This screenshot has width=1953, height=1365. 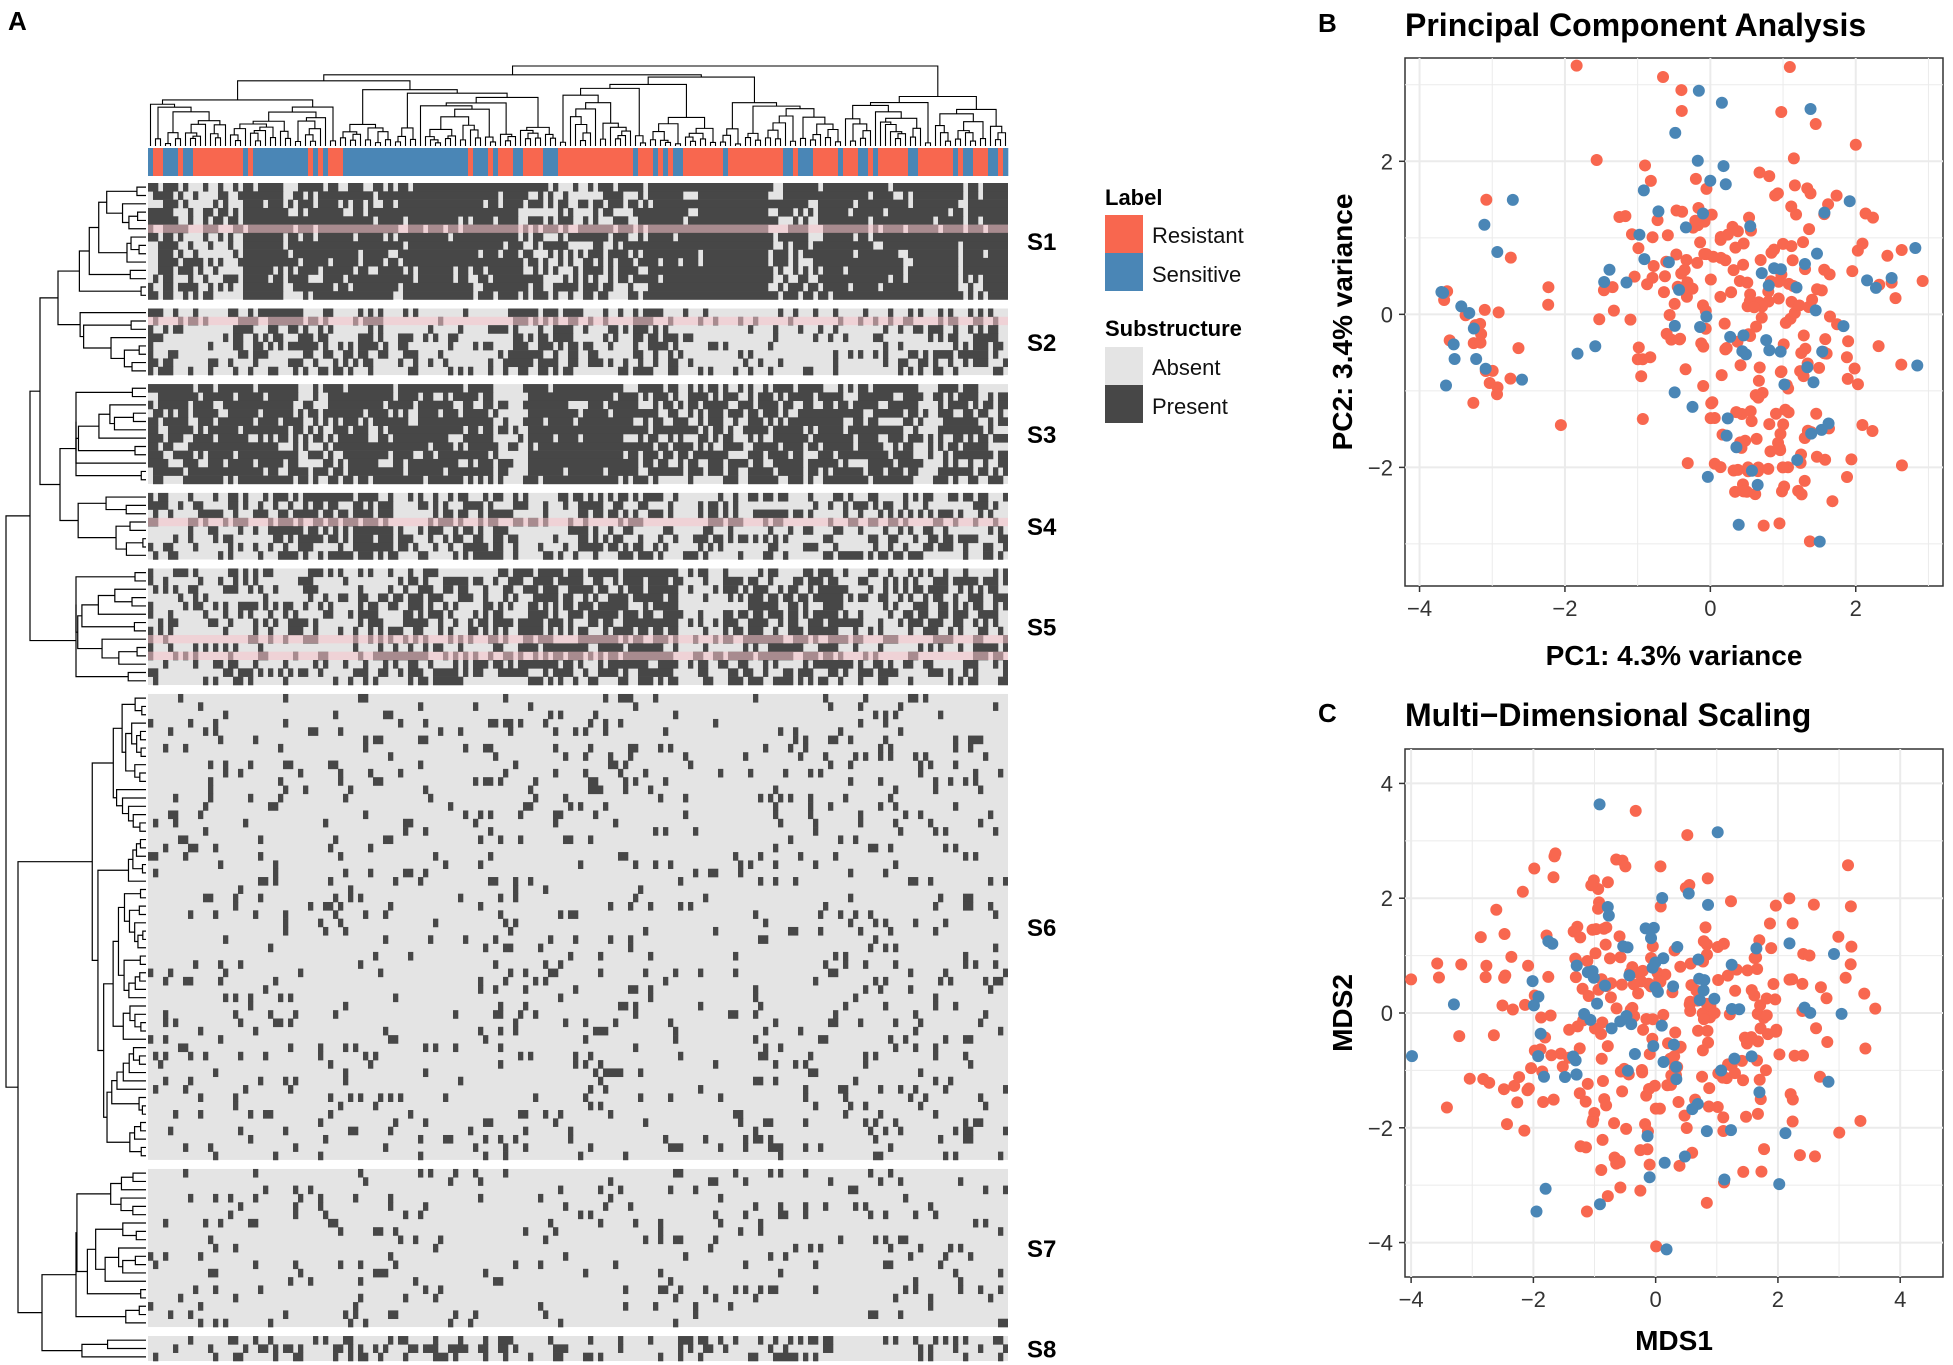 What do you see at coordinates (1124, 366) in the screenshot?
I see `legend-absent-swatch` at bounding box center [1124, 366].